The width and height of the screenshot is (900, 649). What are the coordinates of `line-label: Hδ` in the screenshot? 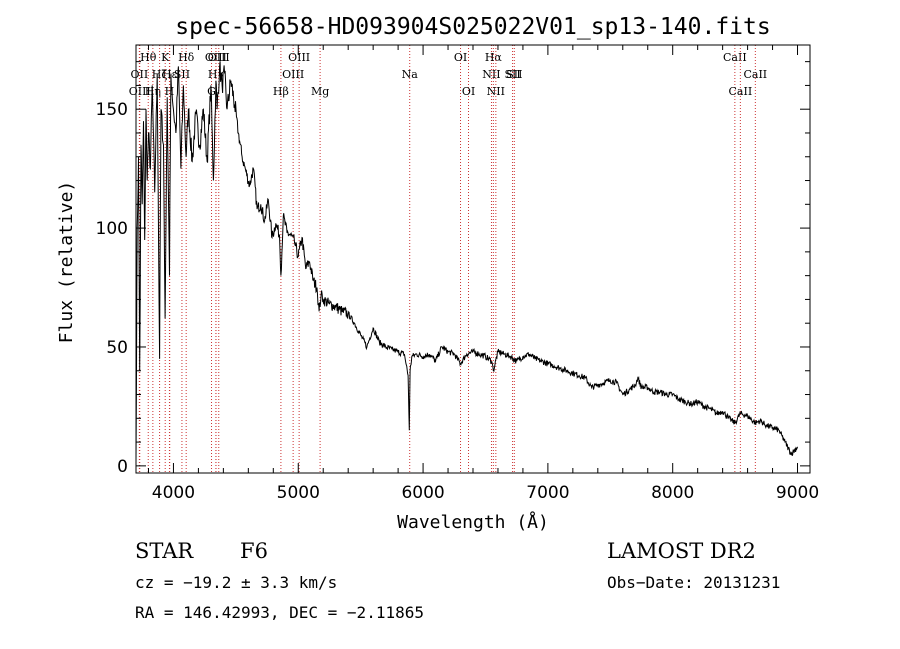 It's located at (186, 57).